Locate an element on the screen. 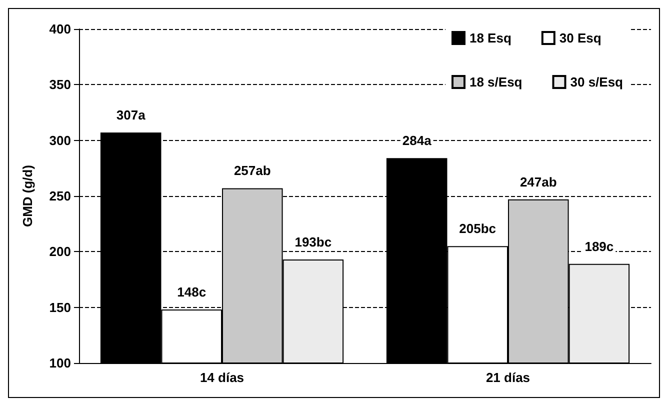  data-label: 148c is located at coordinates (191, 292).